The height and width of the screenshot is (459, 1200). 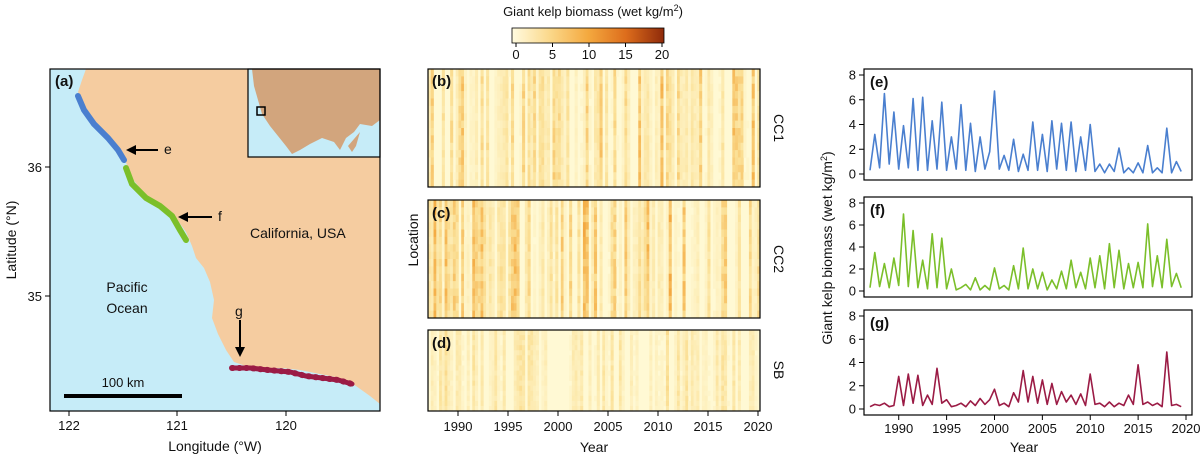 What do you see at coordinates (852, 149) in the screenshot?
I see `timeseries-y-tick-label: 2` at bounding box center [852, 149].